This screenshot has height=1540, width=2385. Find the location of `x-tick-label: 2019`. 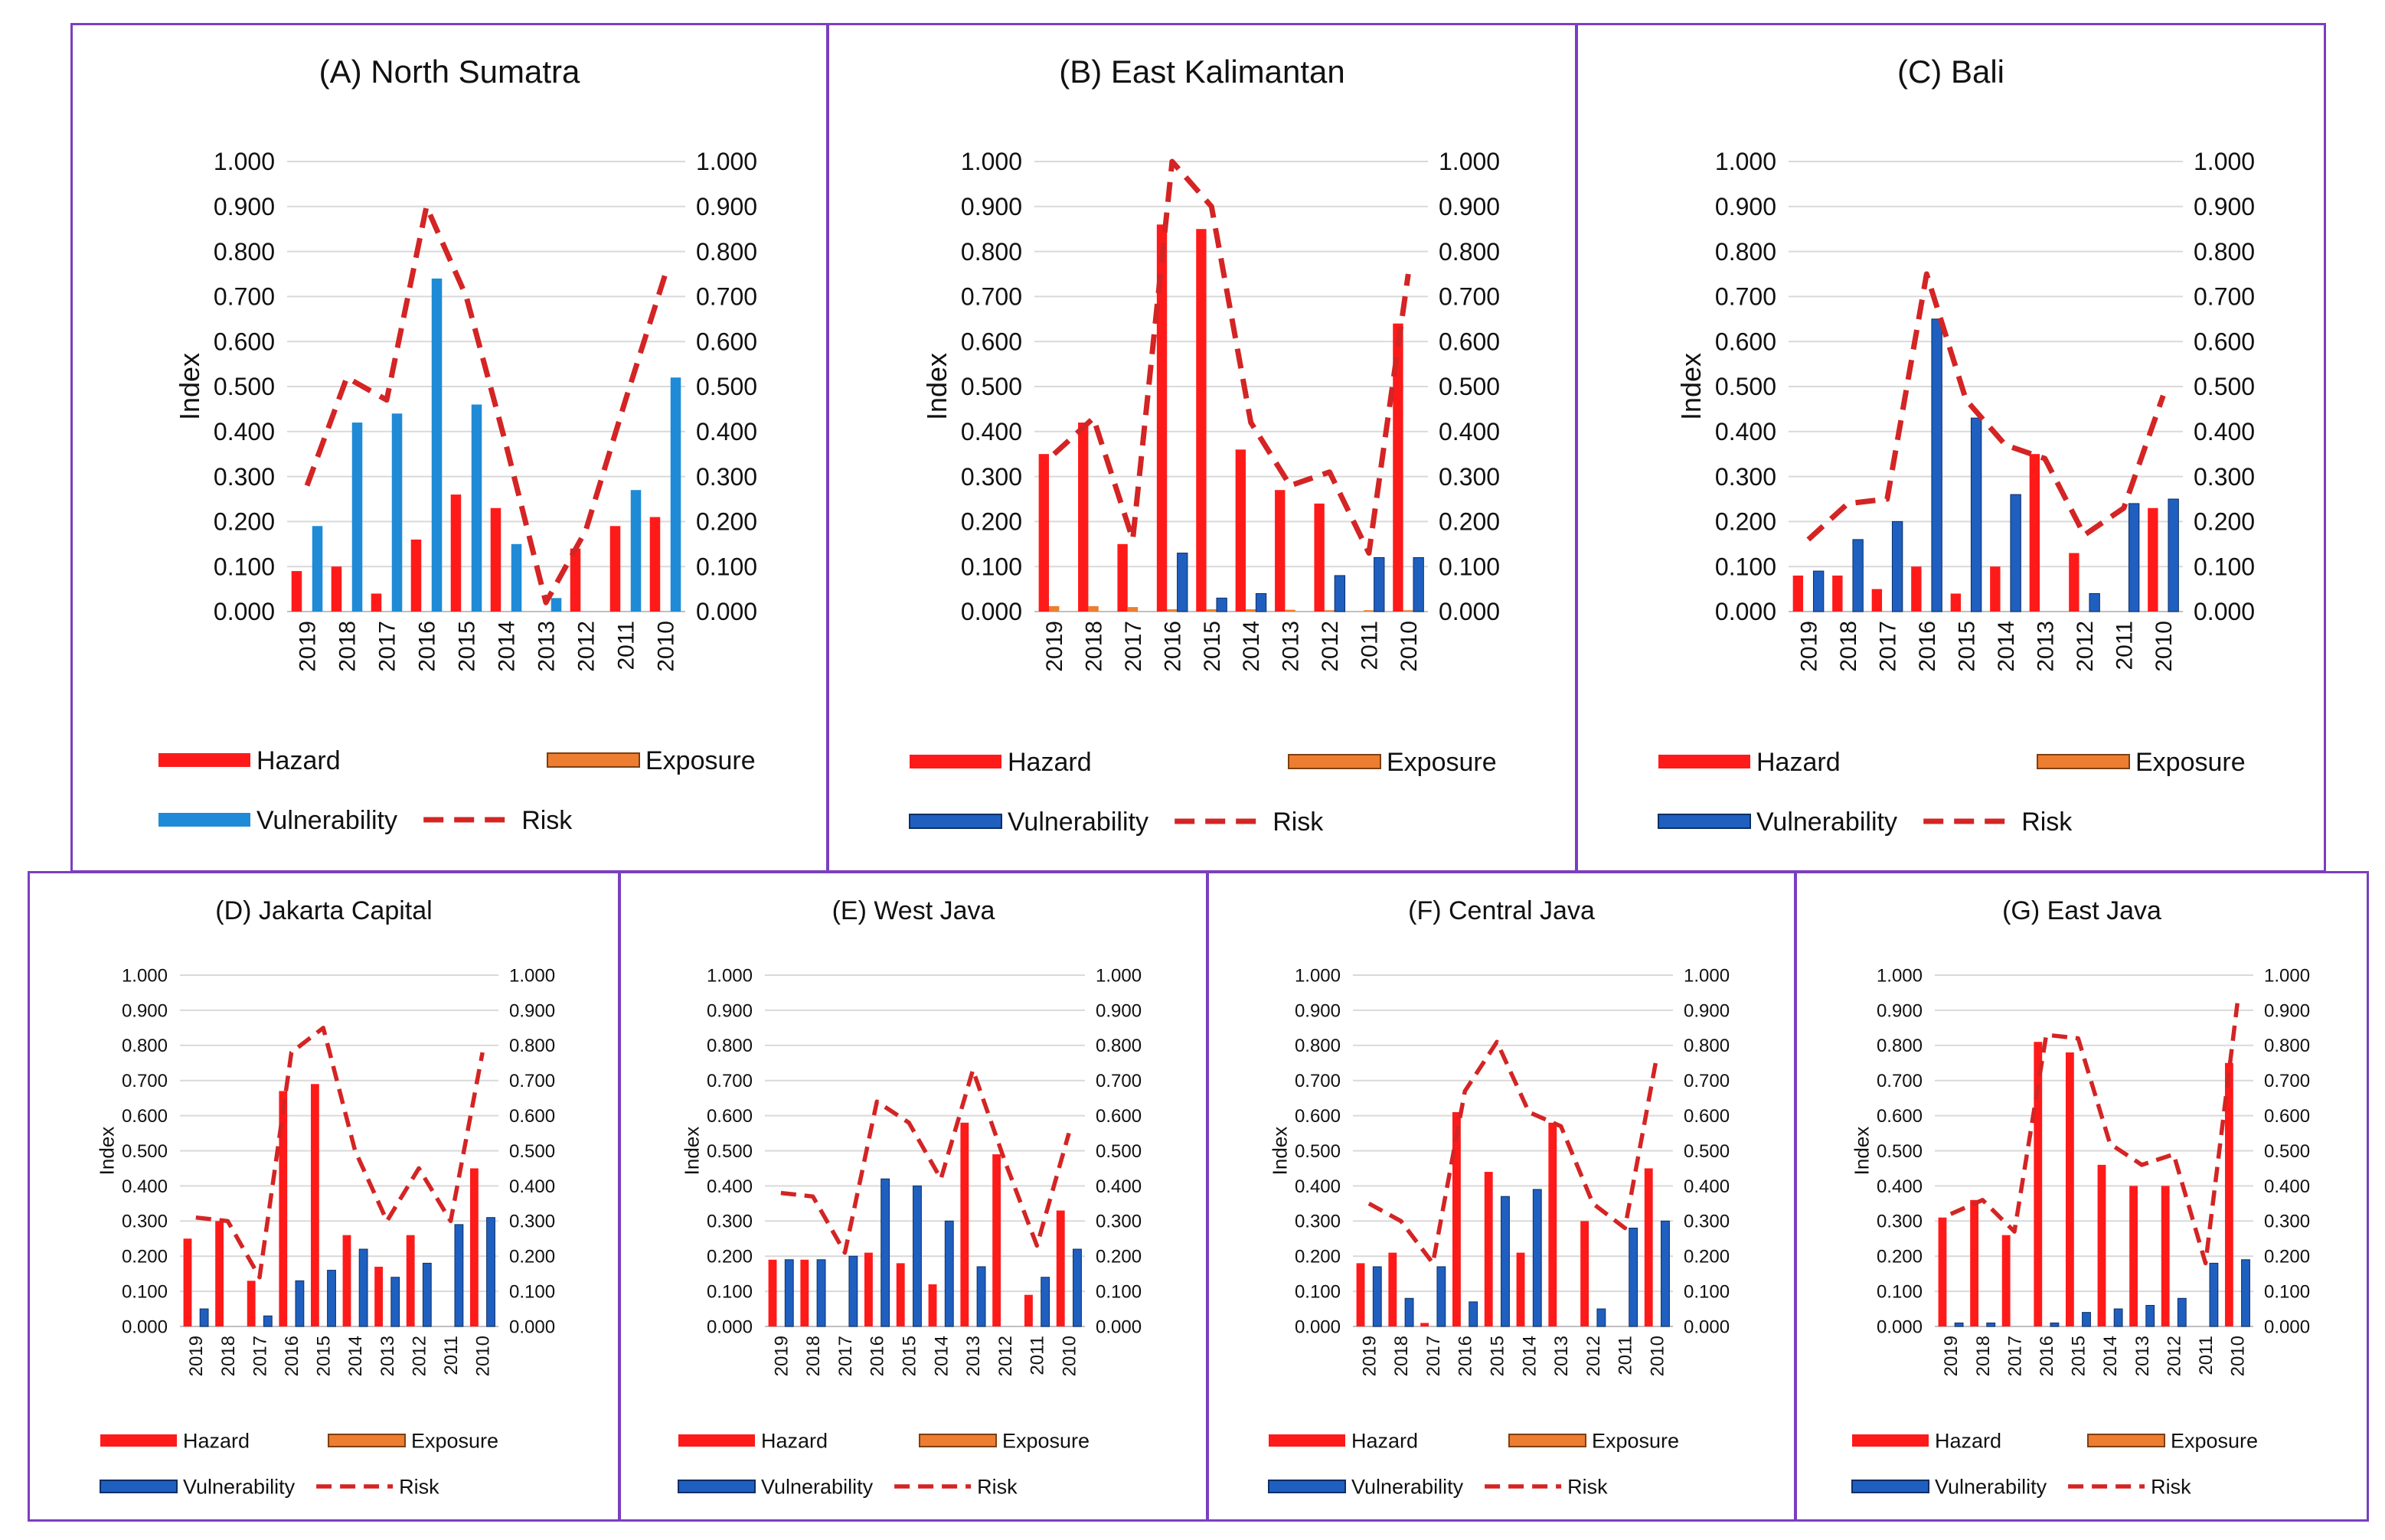

x-tick-label: 2019 is located at coordinates (1054, 647).